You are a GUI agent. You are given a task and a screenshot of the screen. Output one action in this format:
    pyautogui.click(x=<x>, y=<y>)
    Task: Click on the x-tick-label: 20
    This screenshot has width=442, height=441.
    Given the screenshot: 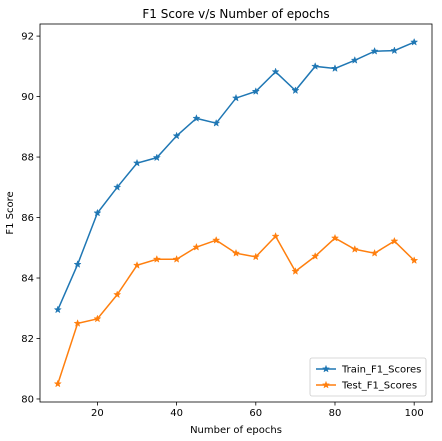 What is the action you would take?
    pyautogui.click(x=97, y=413)
    